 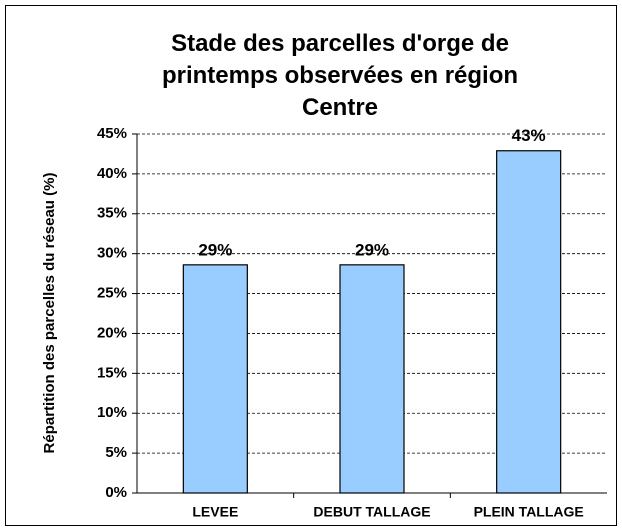 I want to click on y-tick-label: 30%, so click(x=112, y=253).